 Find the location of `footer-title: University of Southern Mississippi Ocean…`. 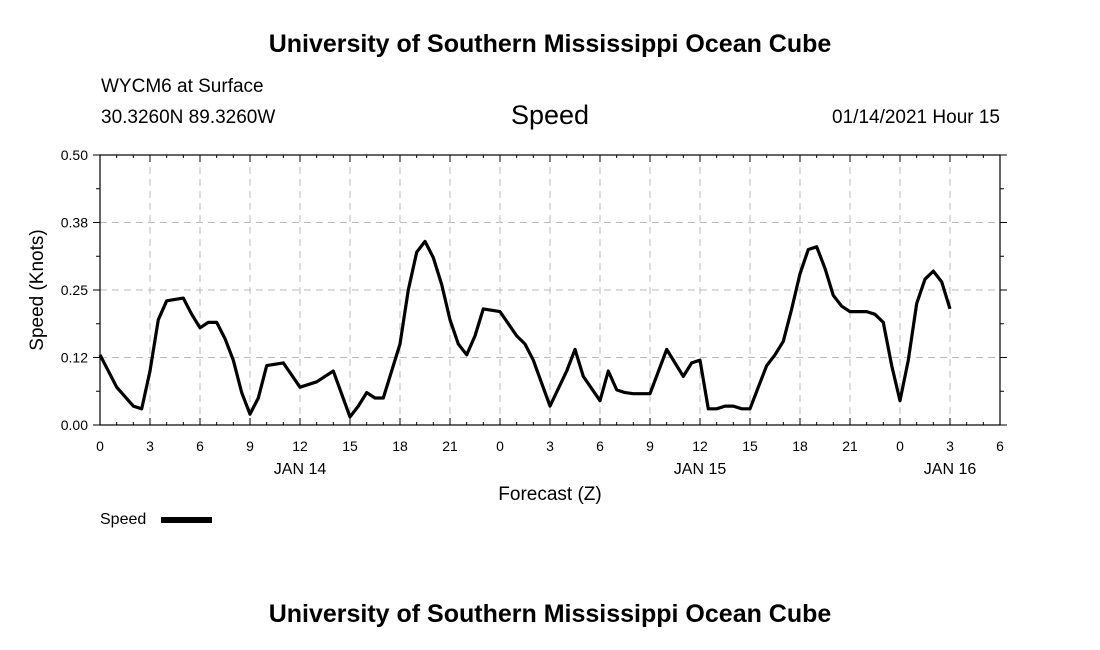

footer-title: University of Southern Mississippi Ocean… is located at coordinates (550, 614).